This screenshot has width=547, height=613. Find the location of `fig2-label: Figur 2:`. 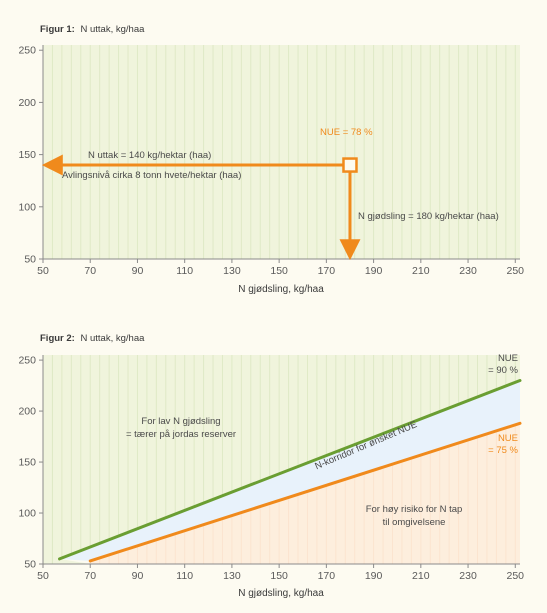

fig2-label: Figur 2: is located at coordinates (57, 338).